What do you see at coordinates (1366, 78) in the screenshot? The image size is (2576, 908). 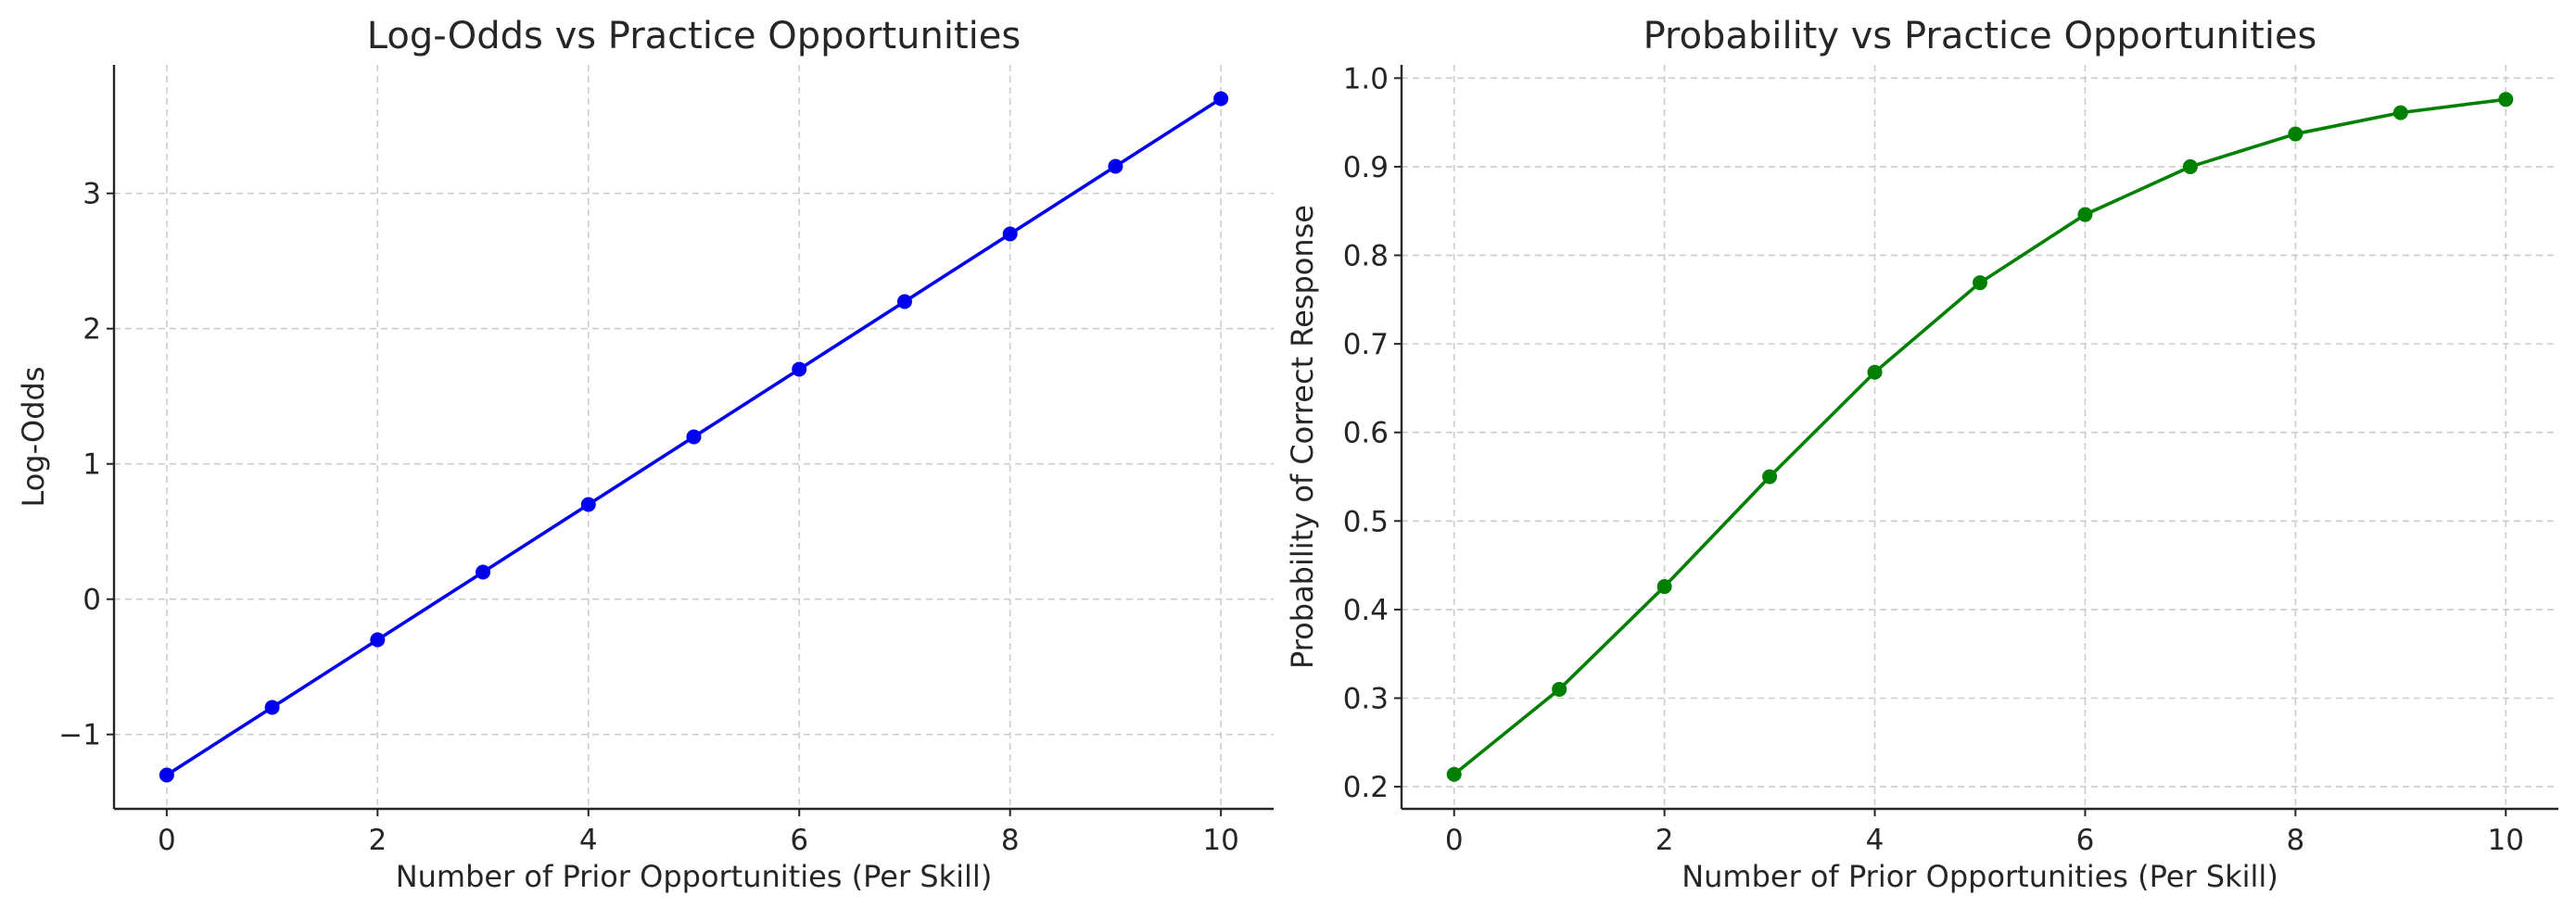 I see `y-tick-label: 1.0` at bounding box center [1366, 78].